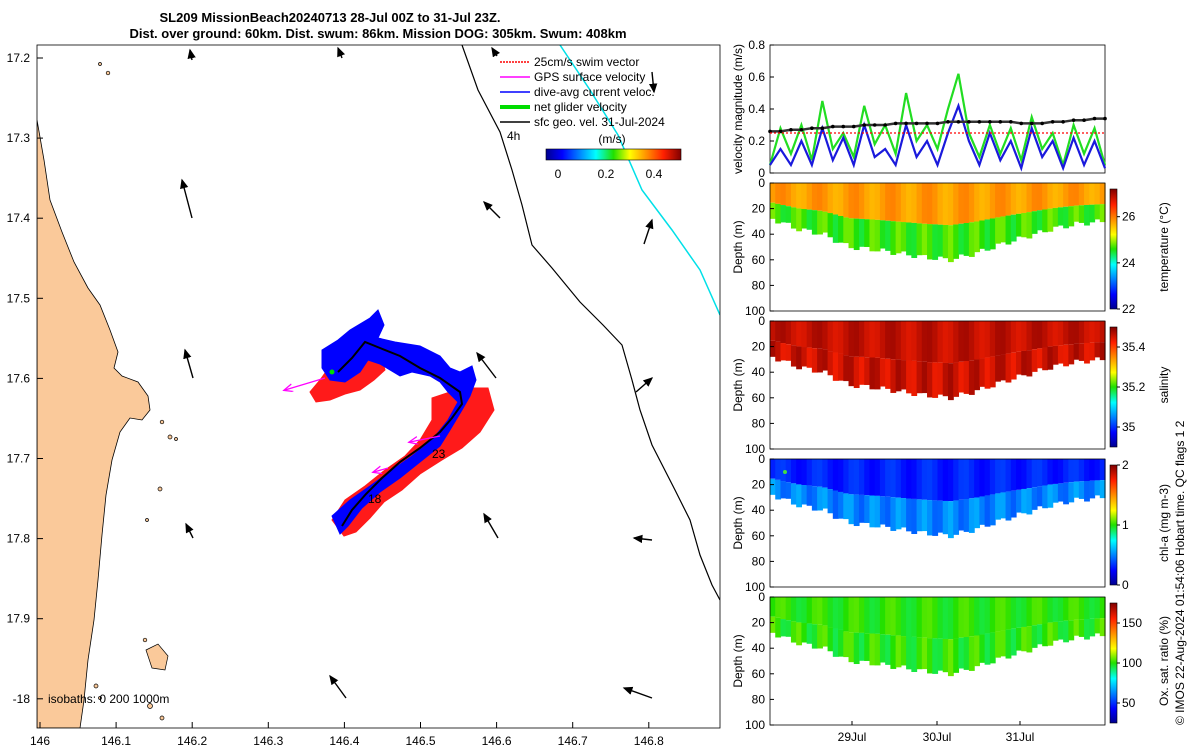  I want to click on map-xtick-label: 146.7, so click(573, 741).